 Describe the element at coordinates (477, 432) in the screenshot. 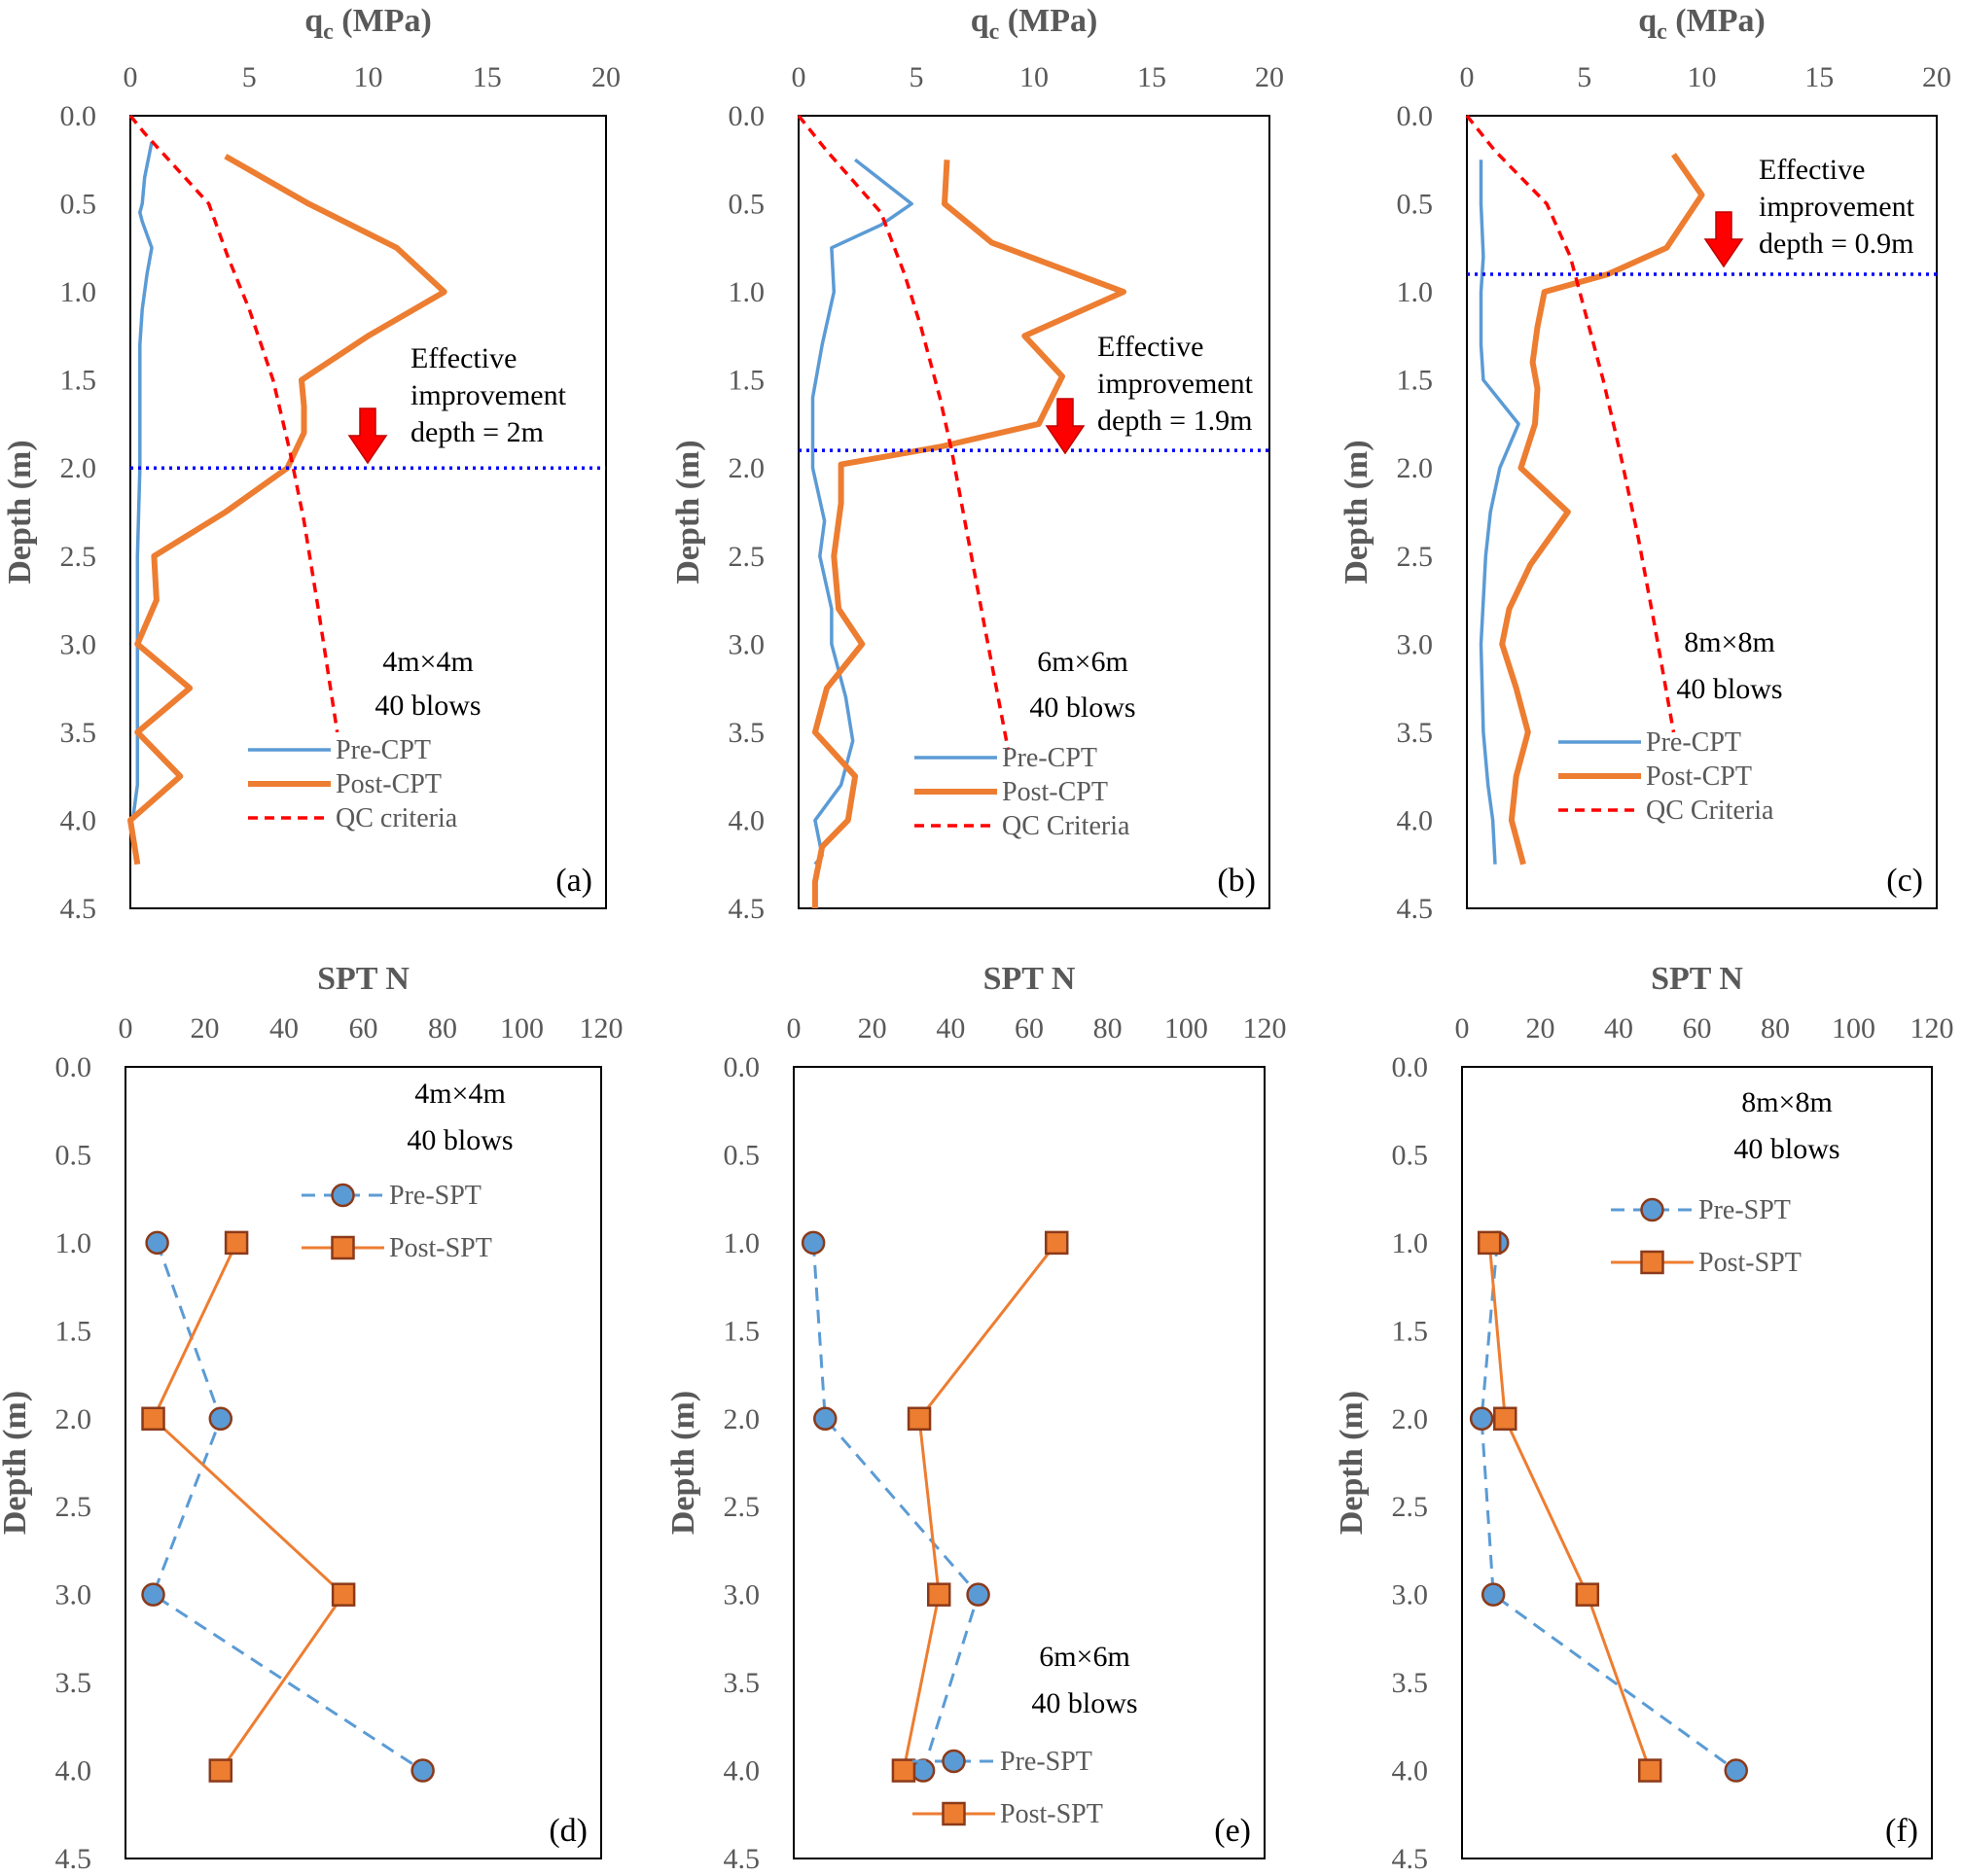

I see `effective-depth-text: depth = 2m` at that location.